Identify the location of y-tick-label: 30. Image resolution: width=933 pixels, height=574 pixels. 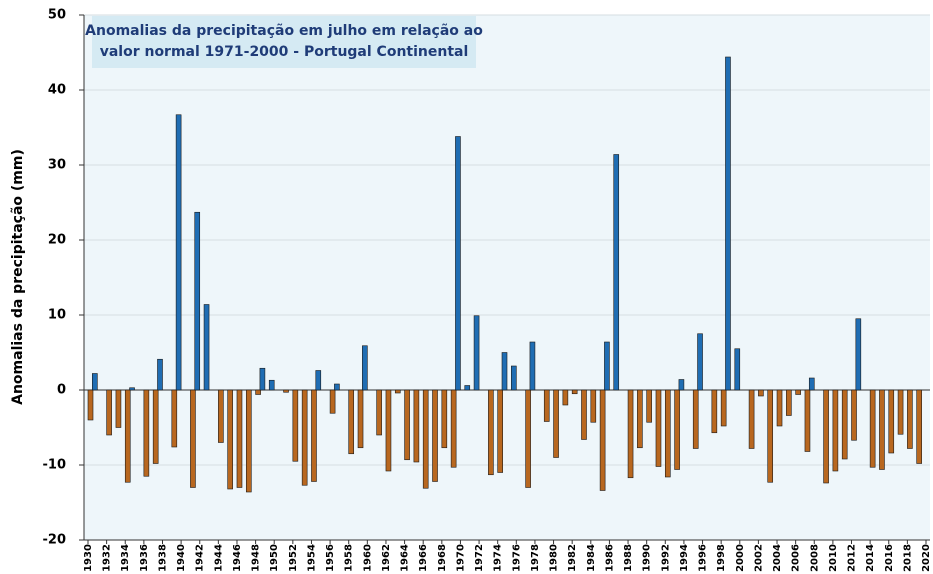
(57, 165).